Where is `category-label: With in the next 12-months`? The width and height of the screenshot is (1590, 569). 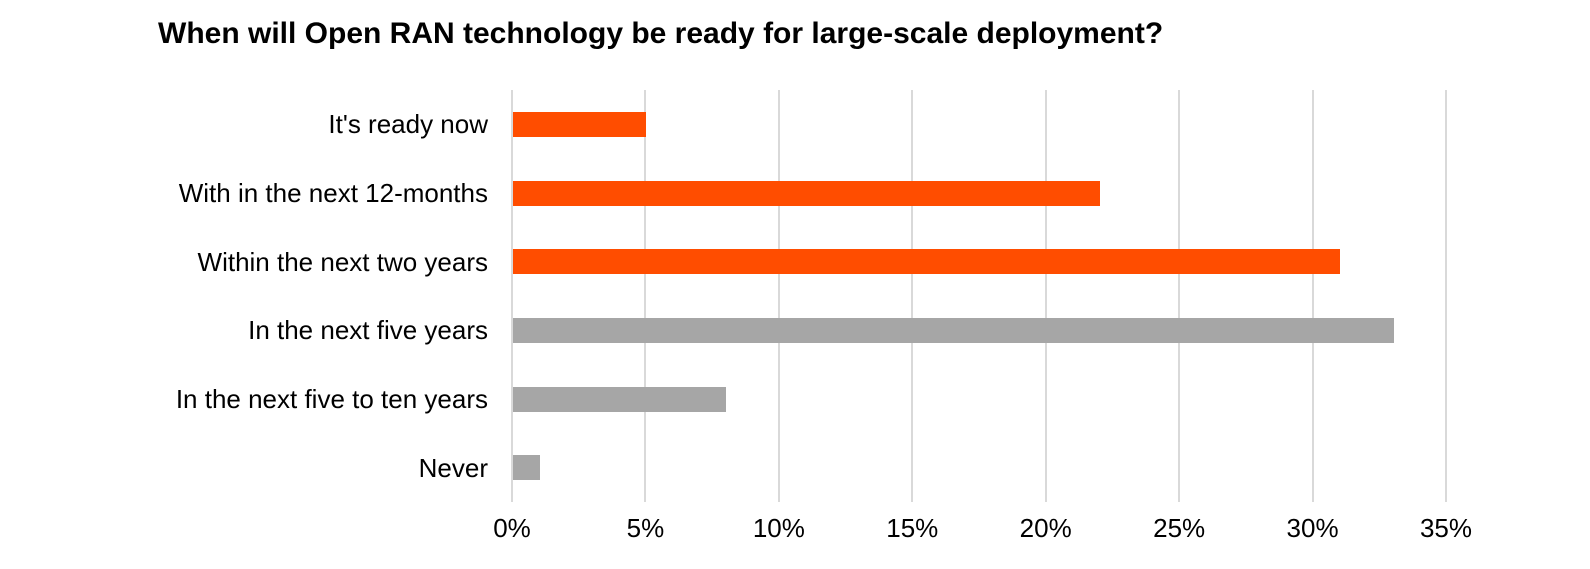
category-label: With in the next 12-months is located at coordinates (333, 193).